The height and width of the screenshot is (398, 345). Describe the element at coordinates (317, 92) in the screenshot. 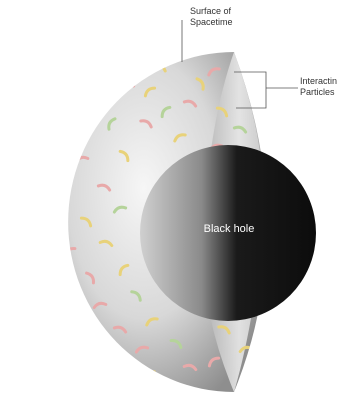

I see `particles-label-line2: Particles` at that location.